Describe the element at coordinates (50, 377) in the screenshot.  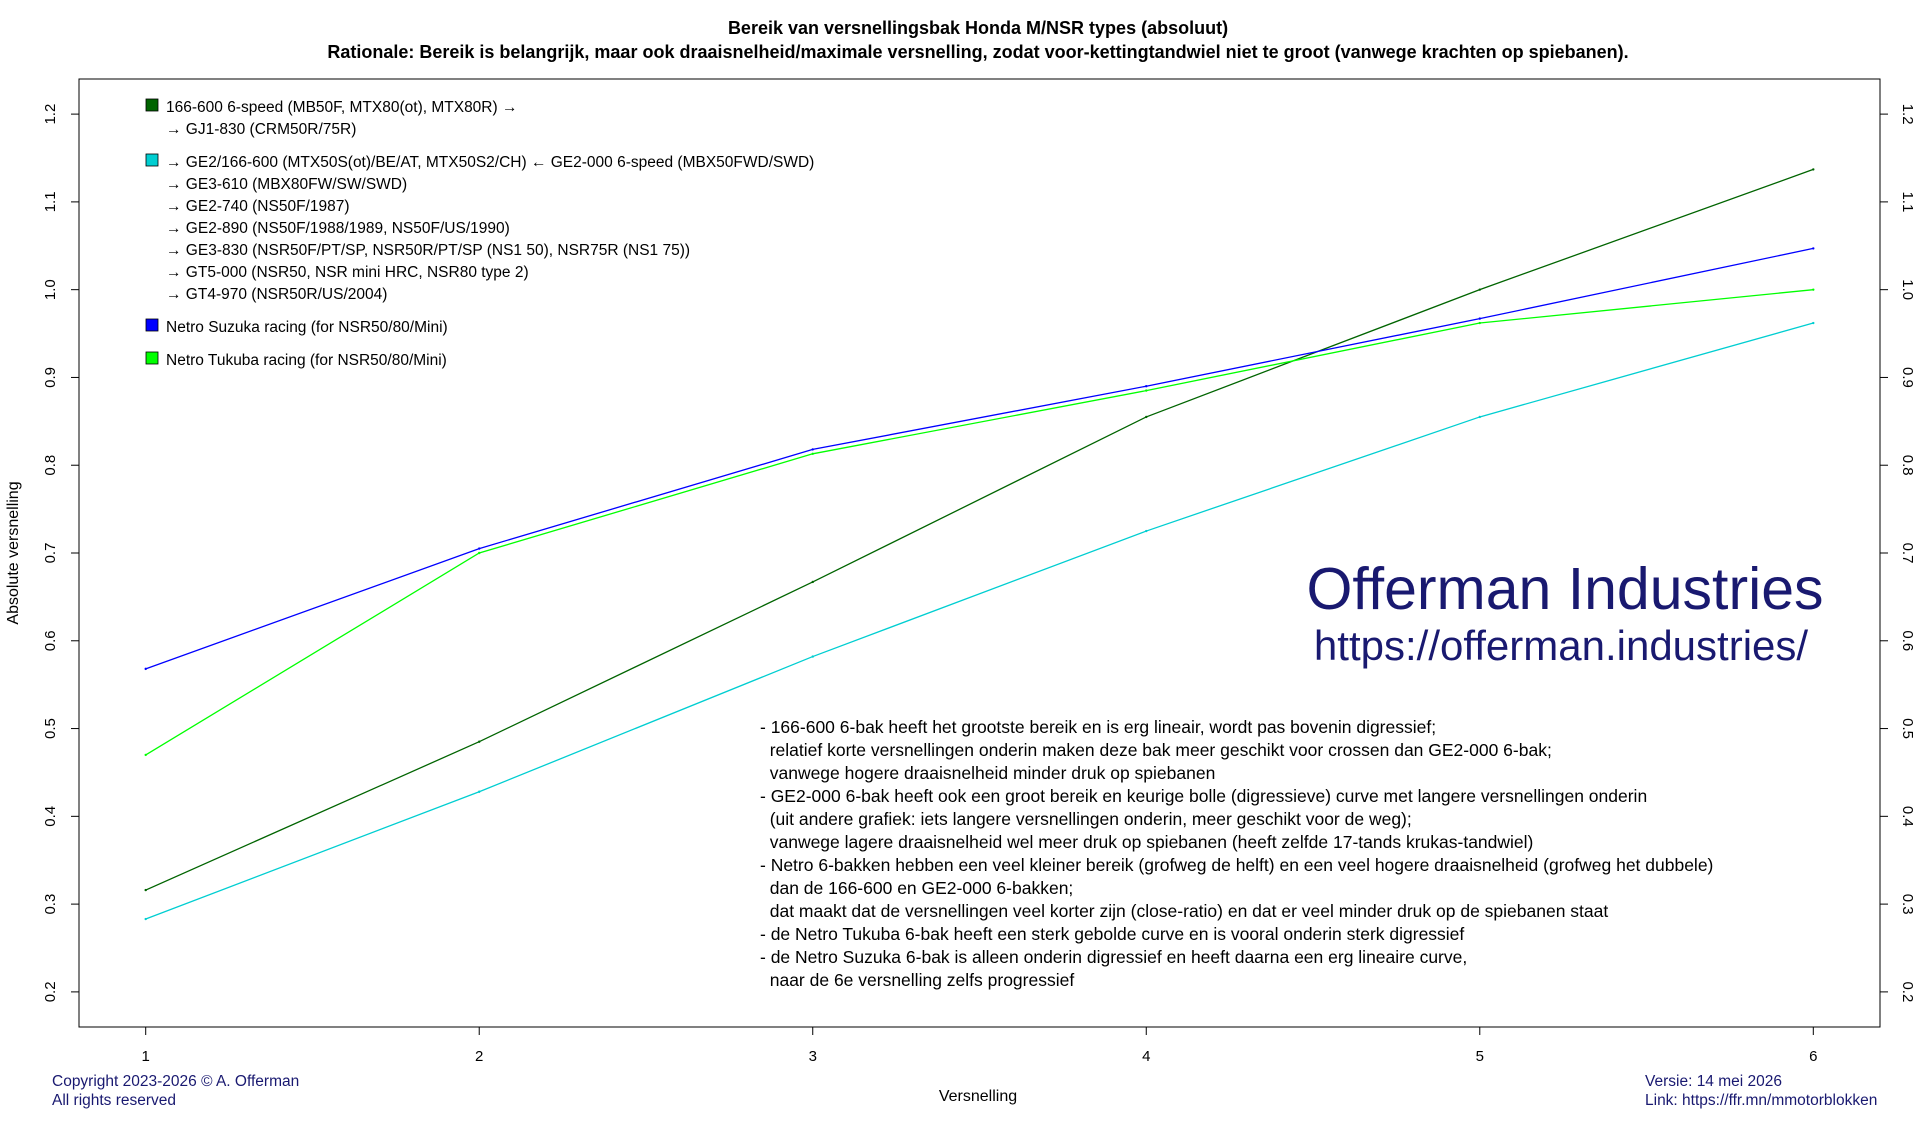
I see `y-tick-label-left: 0.9` at that location.